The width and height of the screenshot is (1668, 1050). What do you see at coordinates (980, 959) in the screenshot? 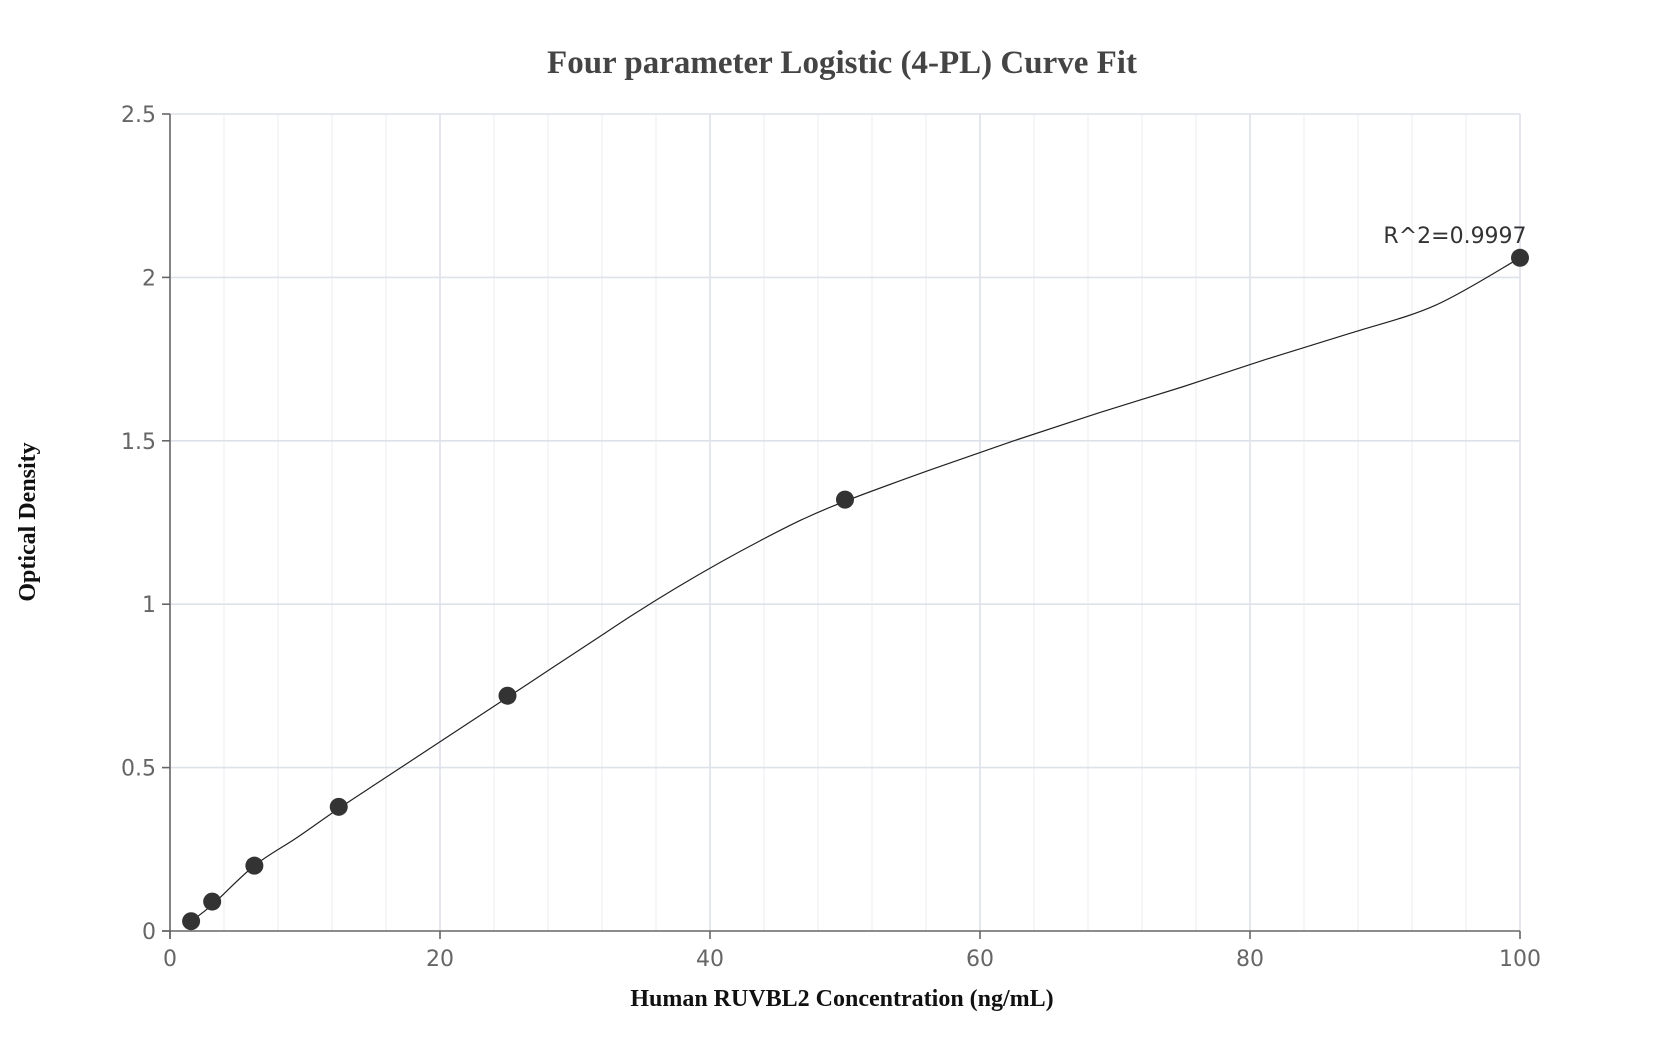
I see `x-tick-label: 60` at bounding box center [980, 959].